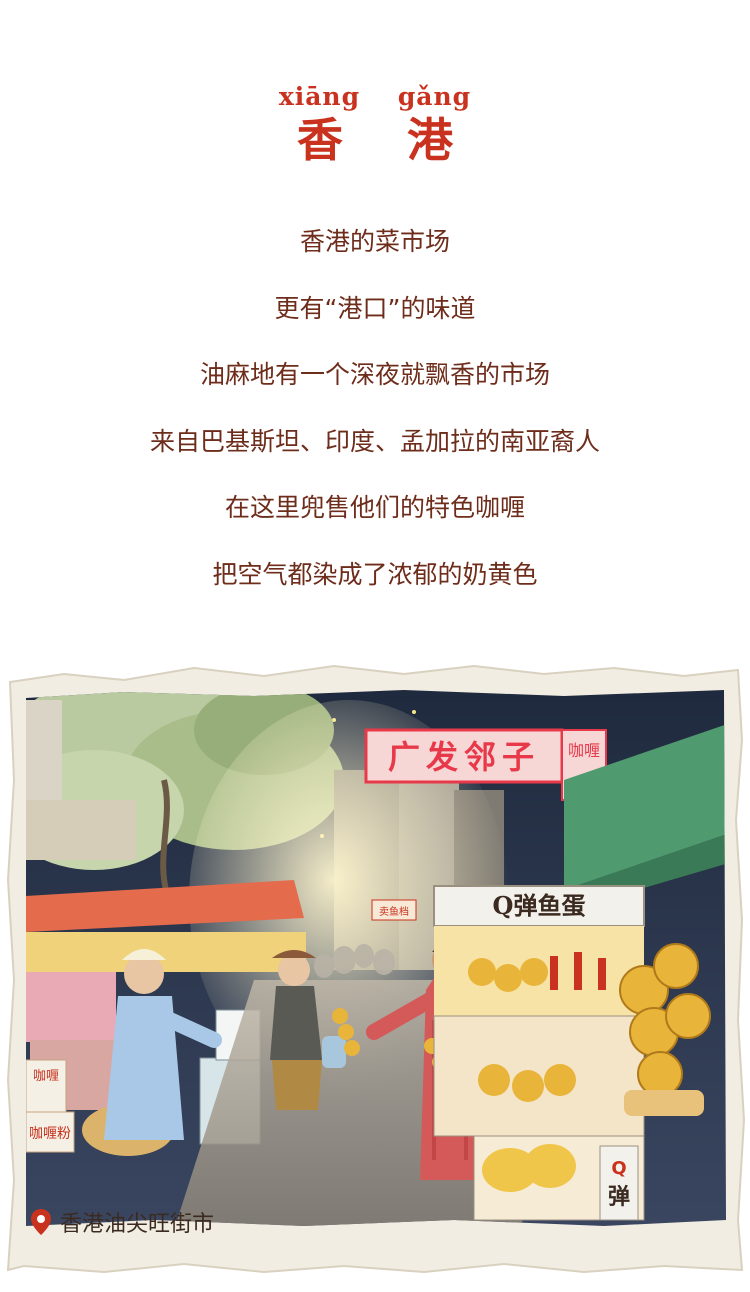 The image size is (750, 1292). What do you see at coordinates (137, 1224) in the screenshot?
I see `location-label: 香港油尖旺街市` at bounding box center [137, 1224].